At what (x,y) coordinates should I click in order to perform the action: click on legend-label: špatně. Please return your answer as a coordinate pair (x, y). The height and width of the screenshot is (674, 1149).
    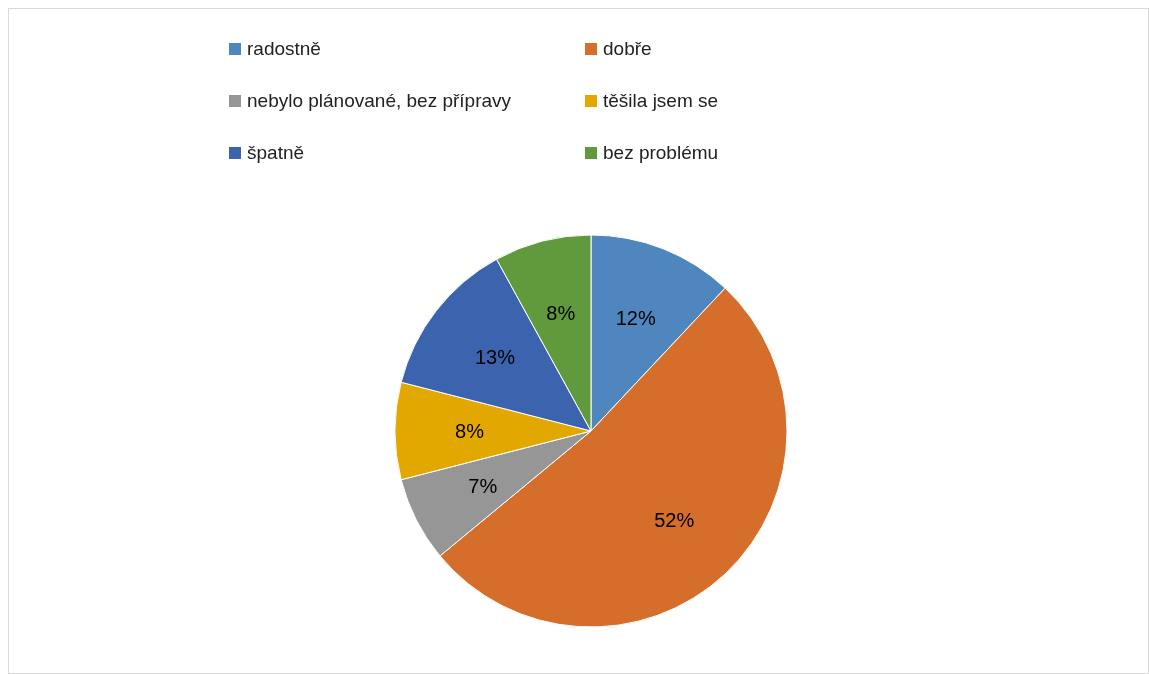
    Looking at the image, I should click on (276, 153).